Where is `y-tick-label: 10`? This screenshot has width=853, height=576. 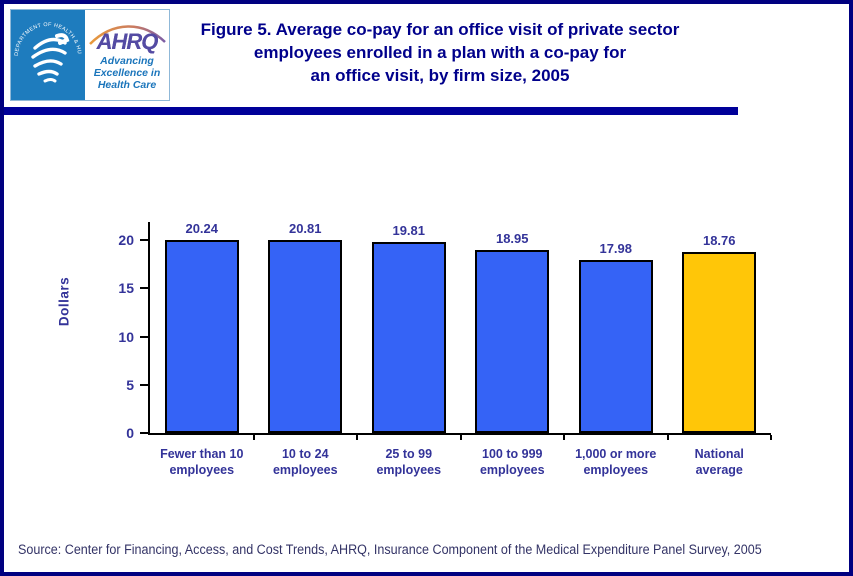
y-tick-label: 10 is located at coordinates (126, 336).